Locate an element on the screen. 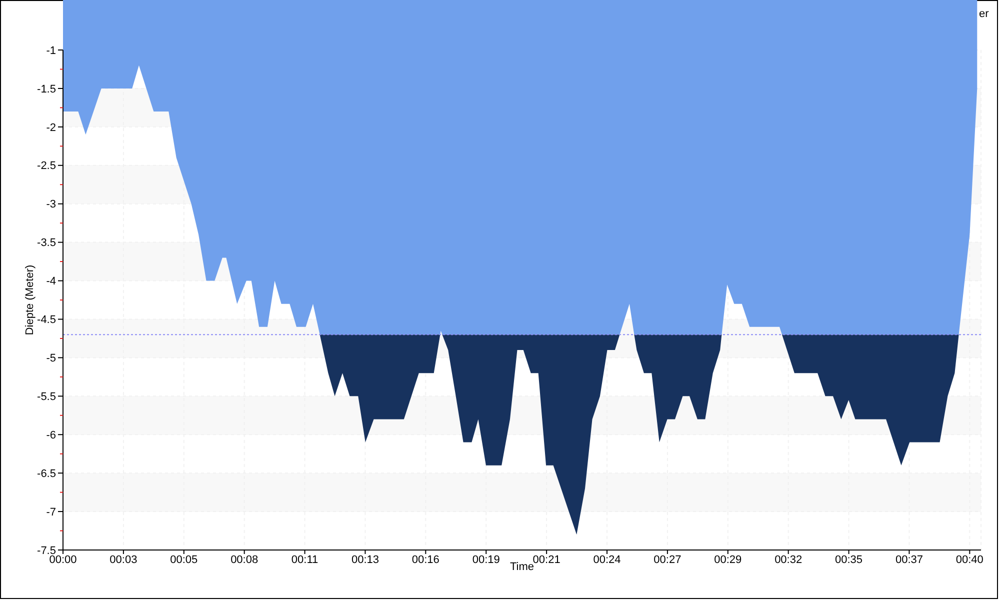 Image resolution: width=1000 pixels, height=600 pixels. x-tick-label: 00:13 is located at coordinates (365, 560).